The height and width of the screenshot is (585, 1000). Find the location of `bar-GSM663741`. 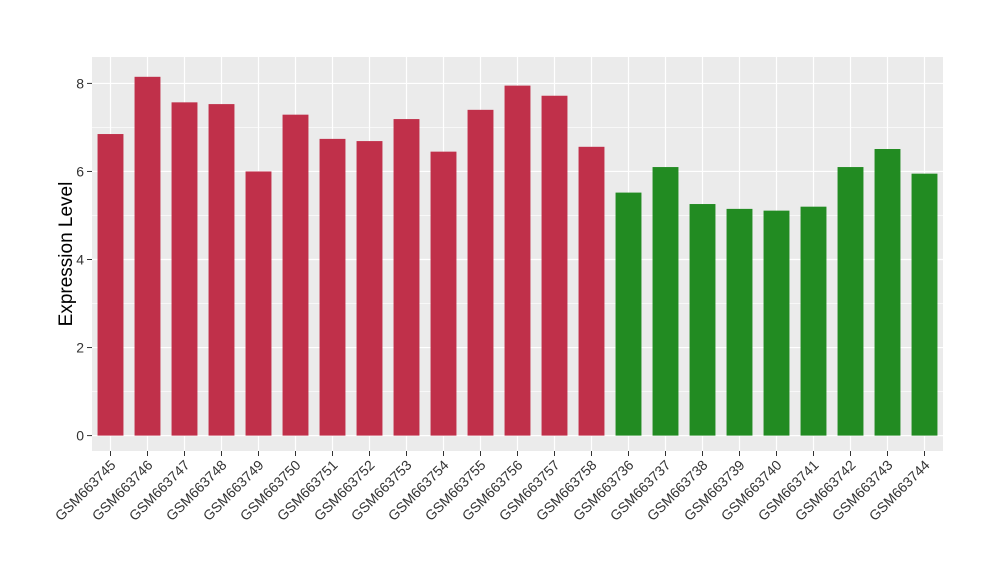

bar-GSM663741 is located at coordinates (813, 321).